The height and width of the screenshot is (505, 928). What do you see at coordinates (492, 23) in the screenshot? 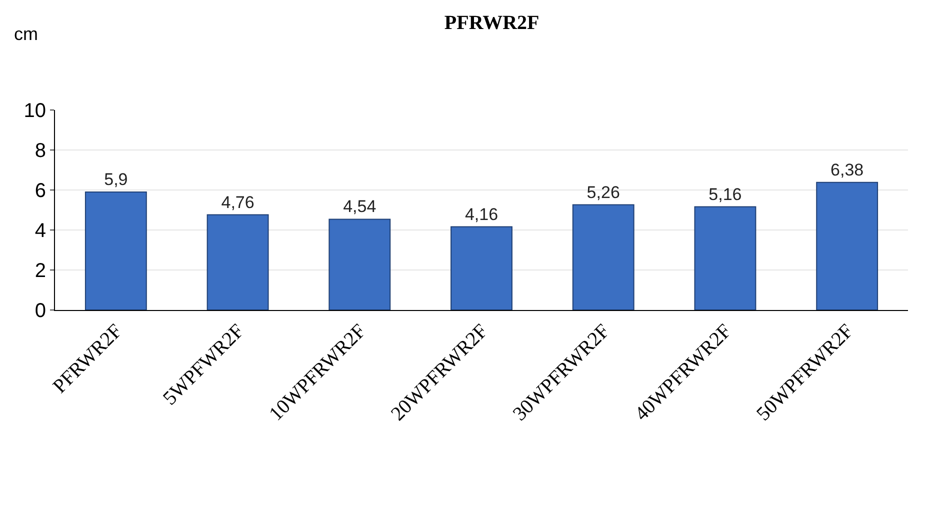
I see `chart-title: PFRWR2F` at bounding box center [492, 23].